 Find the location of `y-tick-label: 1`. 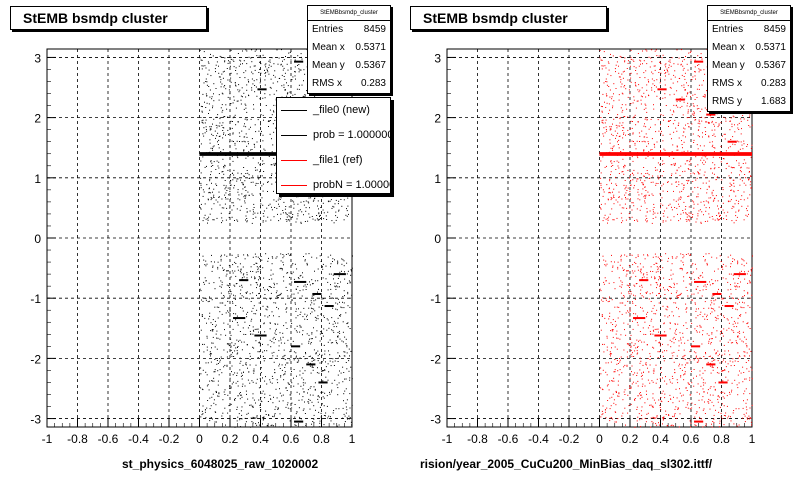

y-tick-label: 1 is located at coordinates (37, 179).